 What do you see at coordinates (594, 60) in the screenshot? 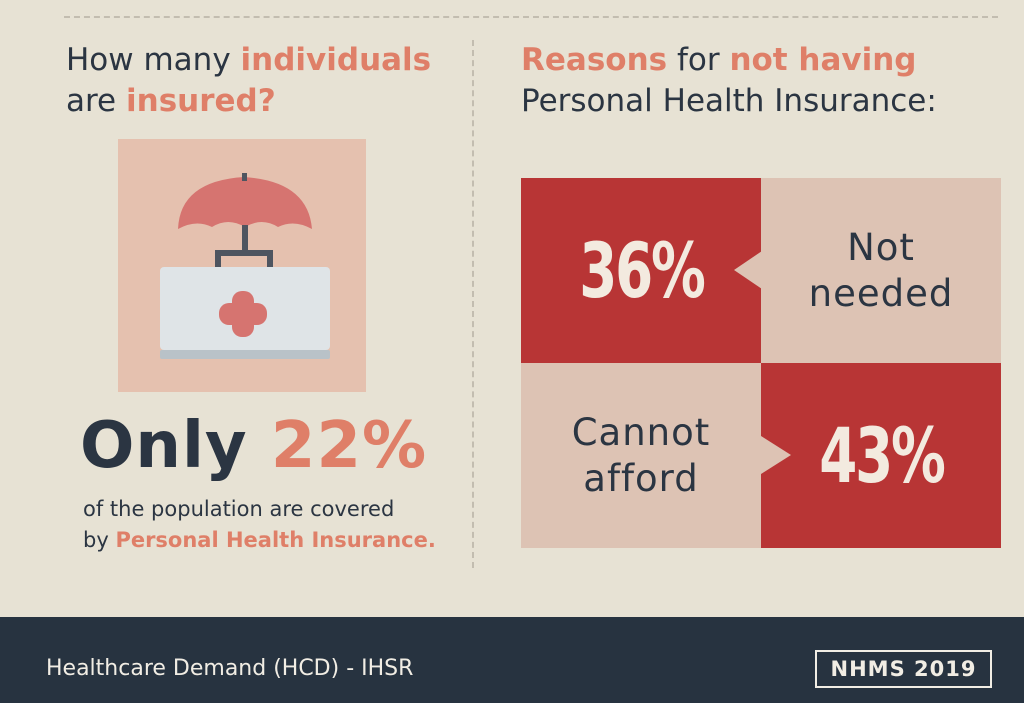
I see `right-heading-highlight: Reasons` at bounding box center [594, 60].